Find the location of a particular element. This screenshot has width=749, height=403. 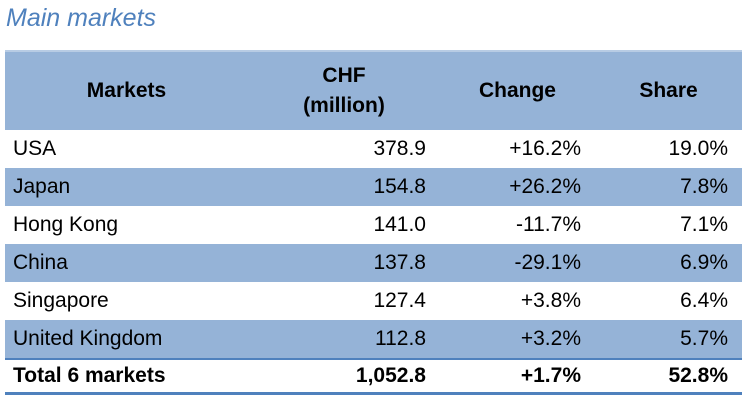

table-row: Japan 154.8 +26.2% 7.8% is located at coordinates (373, 187).